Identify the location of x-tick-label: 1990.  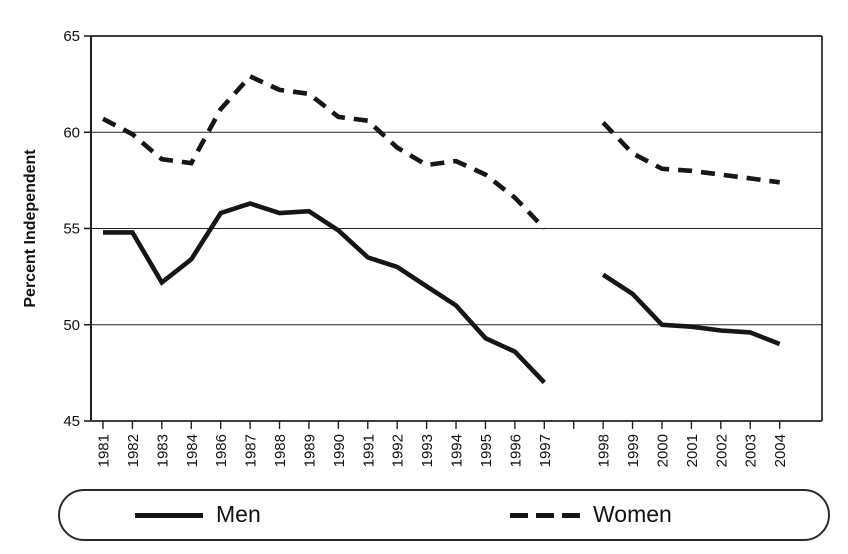
(339, 450).